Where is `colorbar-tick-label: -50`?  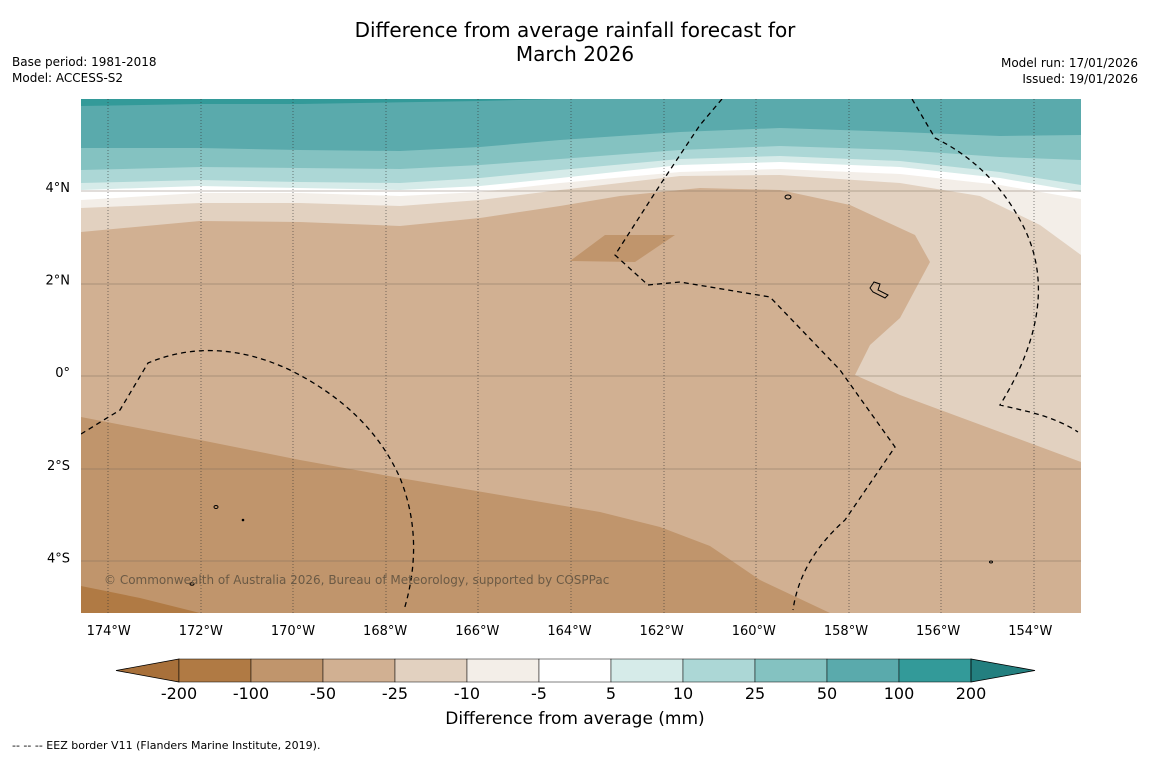
colorbar-tick-label: -50 is located at coordinates (323, 693).